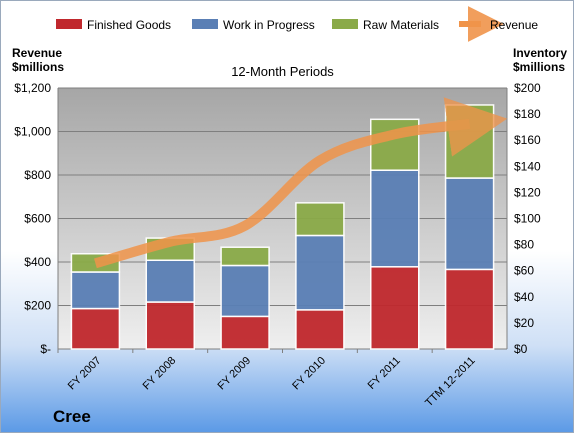 The height and width of the screenshot is (433, 574). I want to click on chart-title: 12-Month Periods, so click(282, 71).